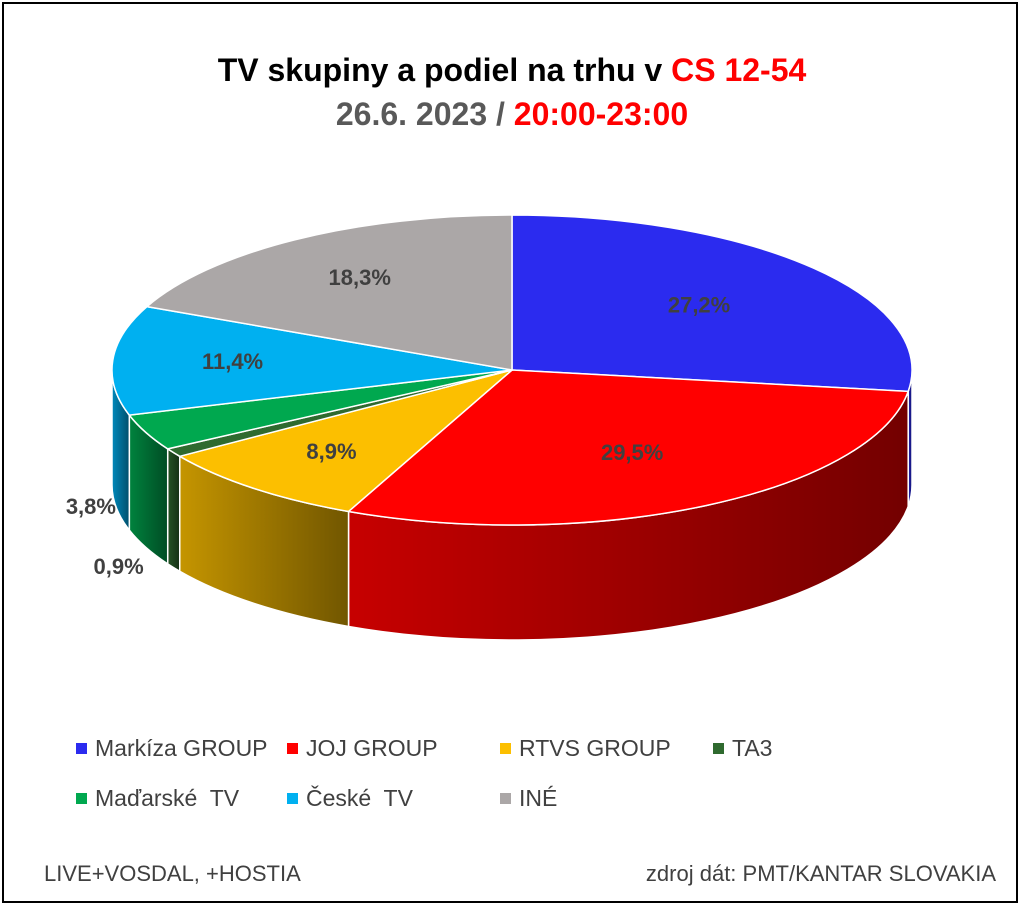 This screenshot has width=1024, height=909. What do you see at coordinates (359, 798) in the screenshot?
I see `legend-label: České TV` at bounding box center [359, 798].